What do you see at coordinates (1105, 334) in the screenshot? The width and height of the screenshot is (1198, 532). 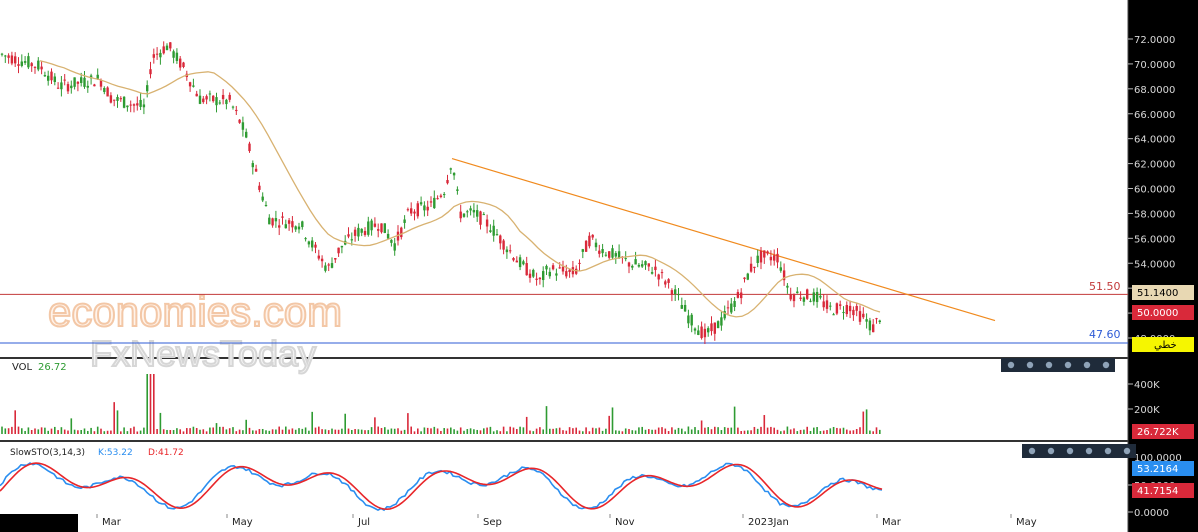 I see `support-line-label: 47.60` at bounding box center [1105, 334].